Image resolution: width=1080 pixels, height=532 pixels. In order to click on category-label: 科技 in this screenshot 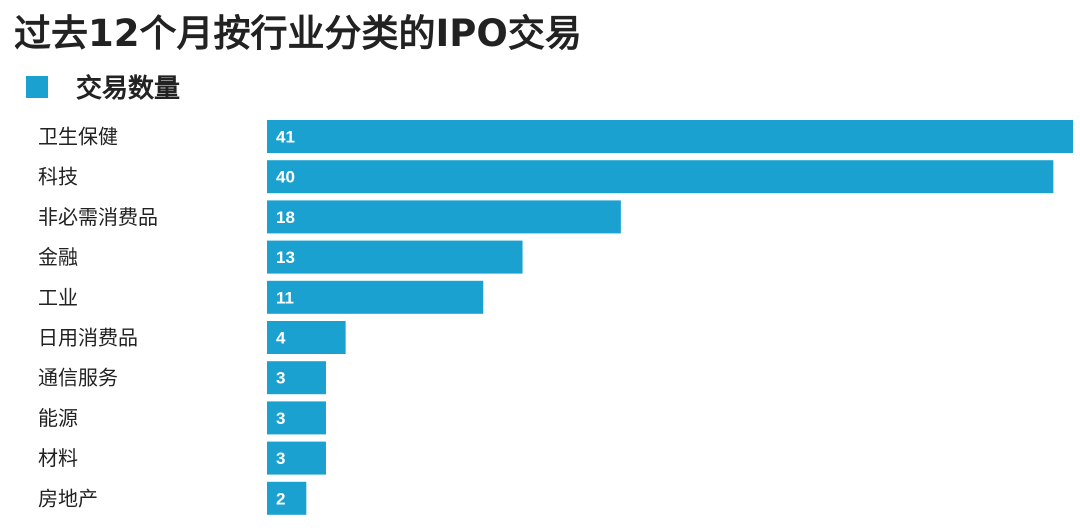, I will do `click(58, 177)`.